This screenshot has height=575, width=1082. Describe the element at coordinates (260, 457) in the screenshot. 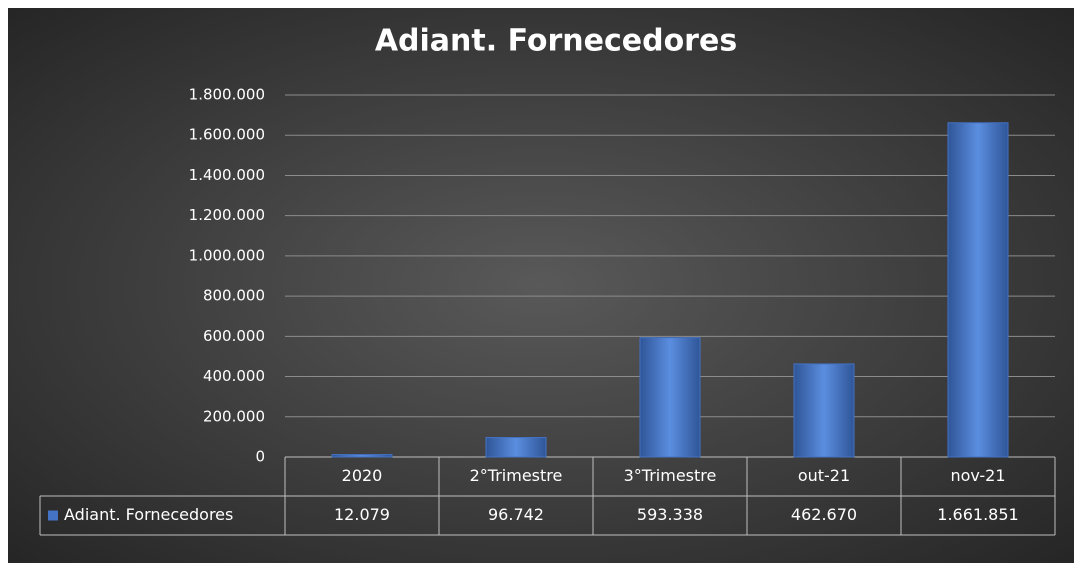

I see `y-tick-label: 0` at that location.